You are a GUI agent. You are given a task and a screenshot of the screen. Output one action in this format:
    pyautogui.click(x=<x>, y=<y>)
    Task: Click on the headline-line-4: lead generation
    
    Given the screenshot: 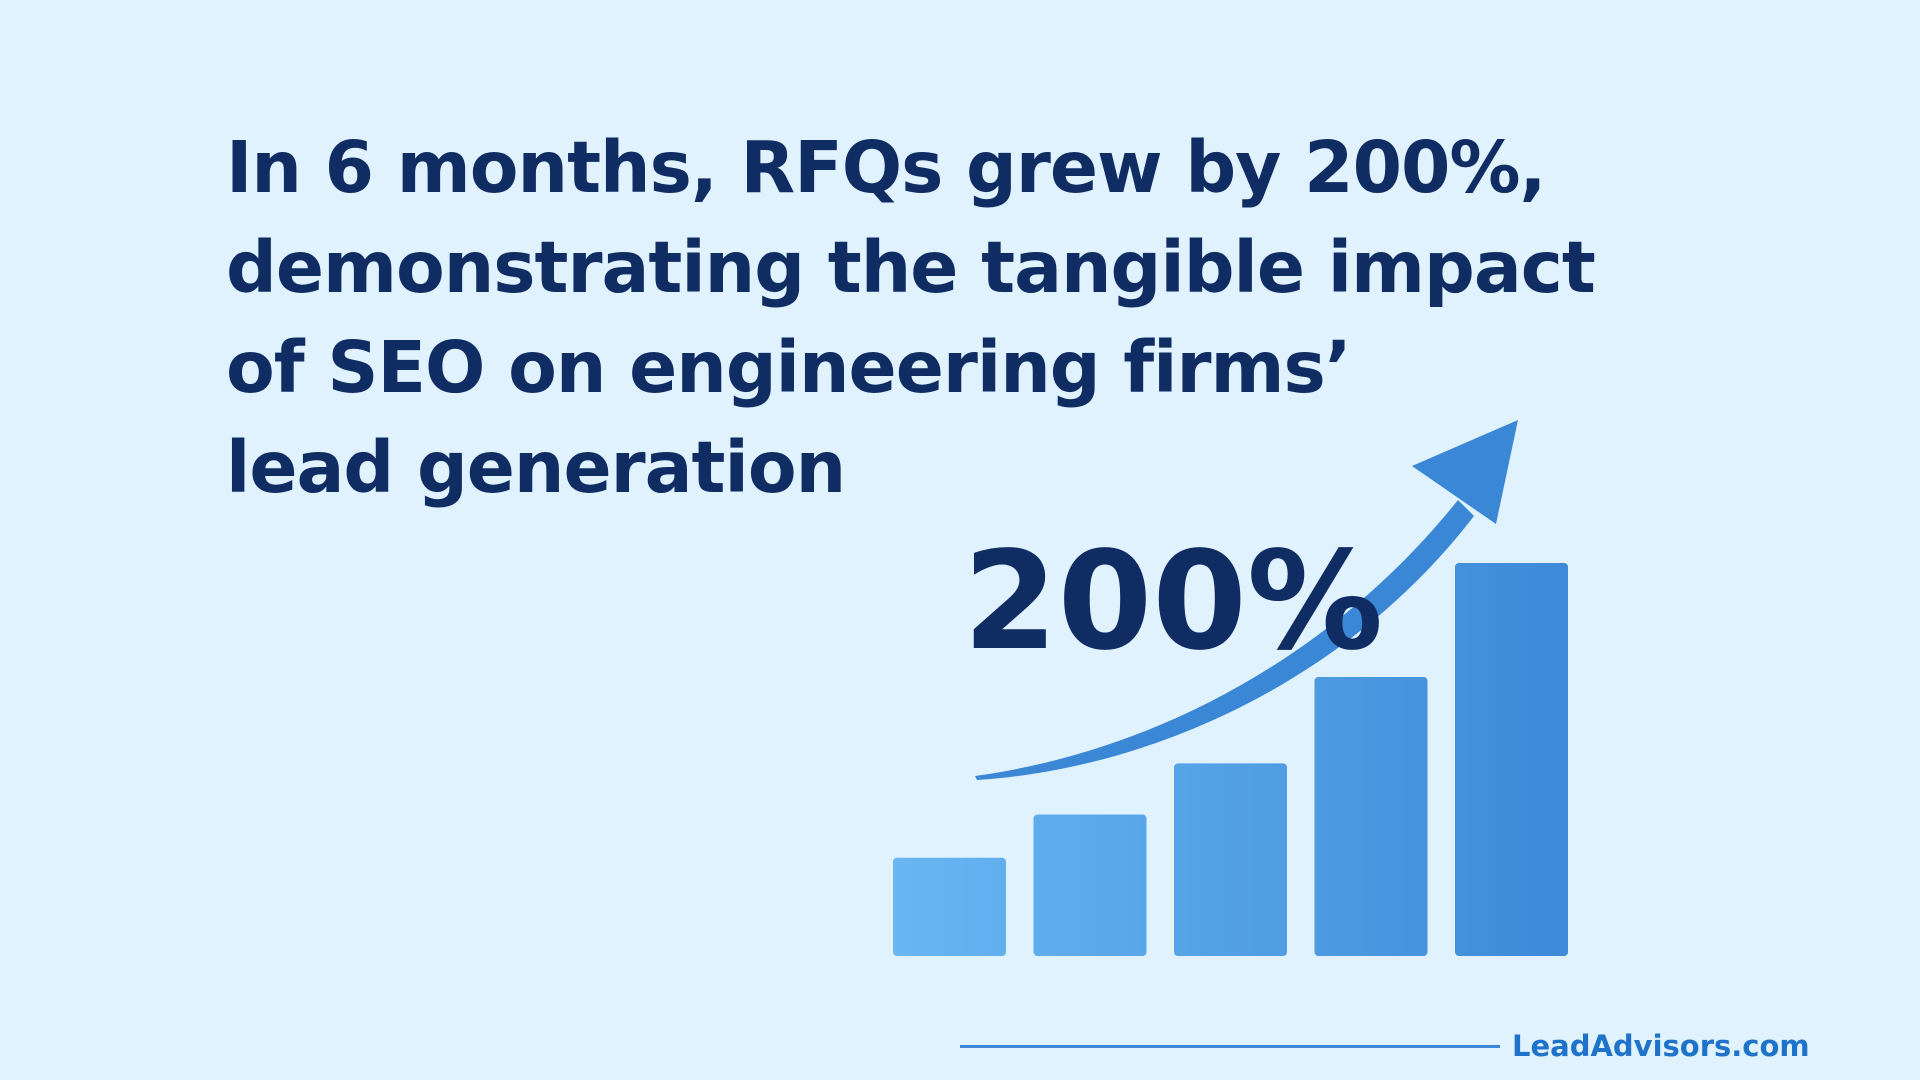 What is the action you would take?
    pyautogui.click(x=536, y=467)
    